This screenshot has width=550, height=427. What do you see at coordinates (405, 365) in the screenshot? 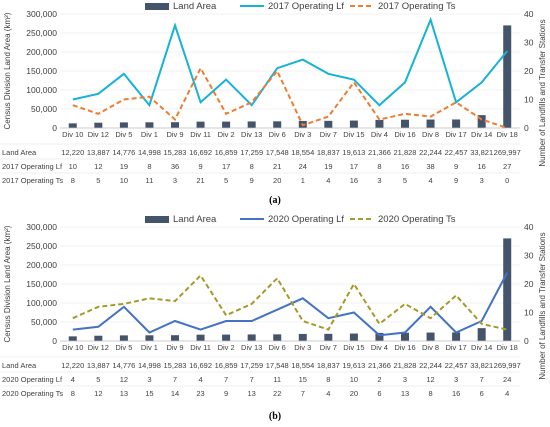
I see `table-cell: 21,828` at bounding box center [405, 365].